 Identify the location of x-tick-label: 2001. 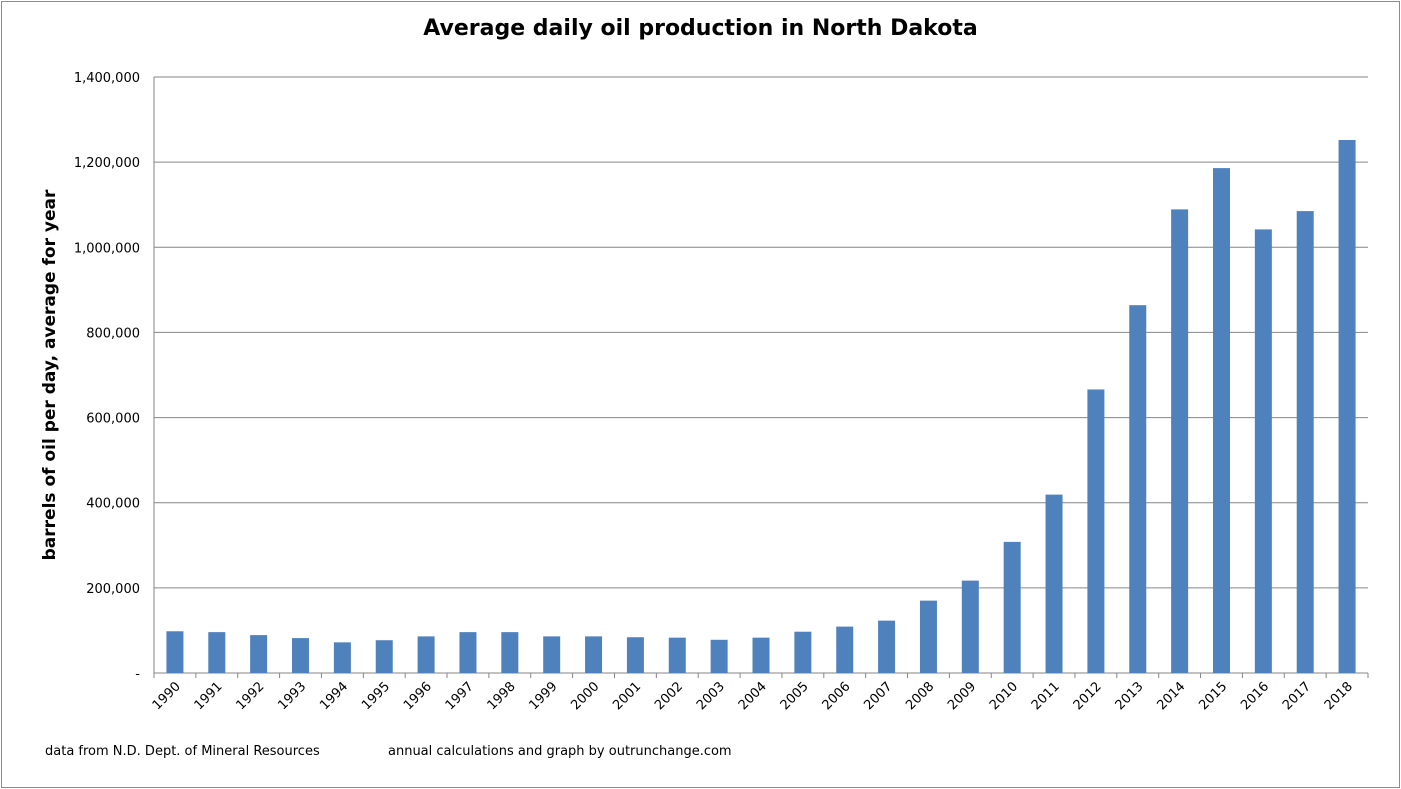
(627, 696).